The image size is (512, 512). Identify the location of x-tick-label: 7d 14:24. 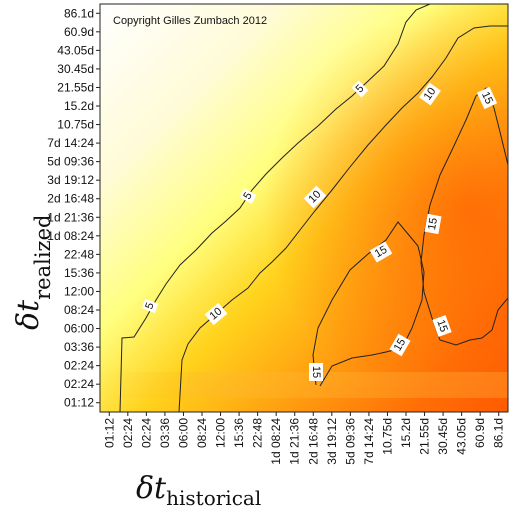
(369, 441).